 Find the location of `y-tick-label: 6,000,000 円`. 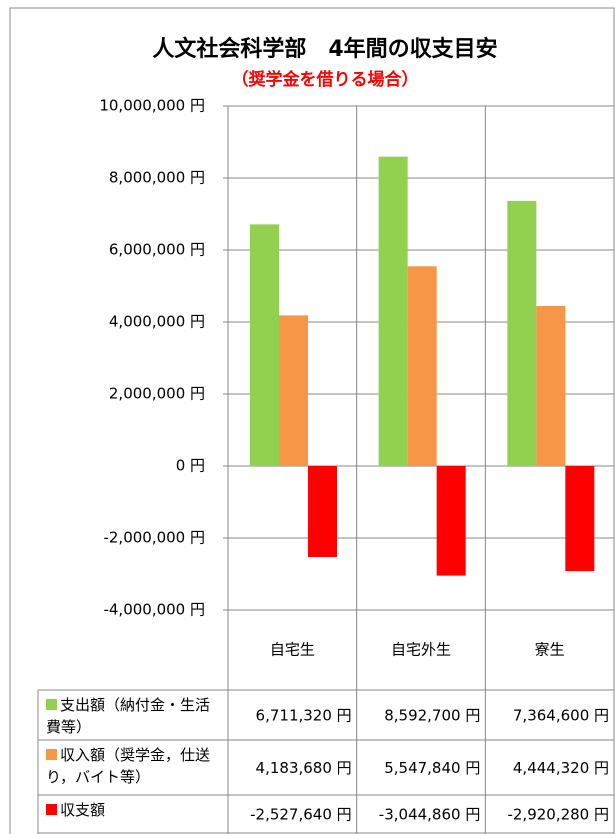

y-tick-label: 6,000,000 円 is located at coordinates (157, 250).